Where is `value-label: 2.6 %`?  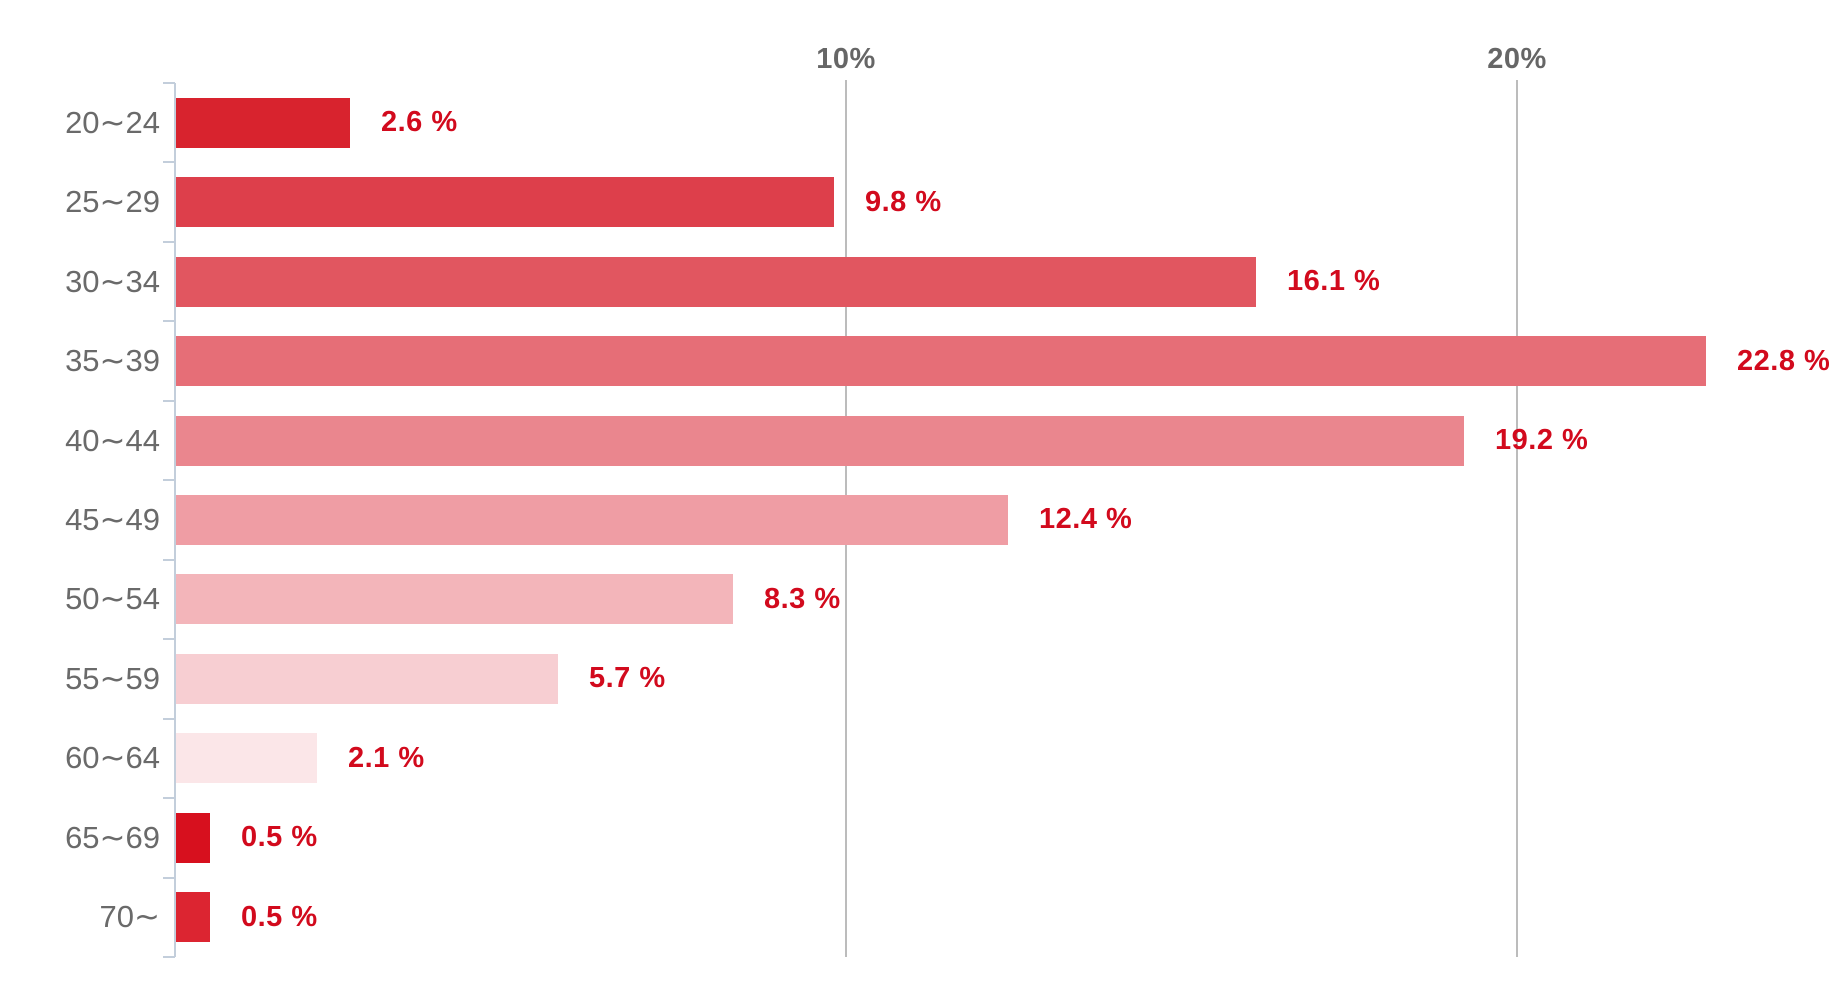
value-label: 2.6 % is located at coordinates (419, 122).